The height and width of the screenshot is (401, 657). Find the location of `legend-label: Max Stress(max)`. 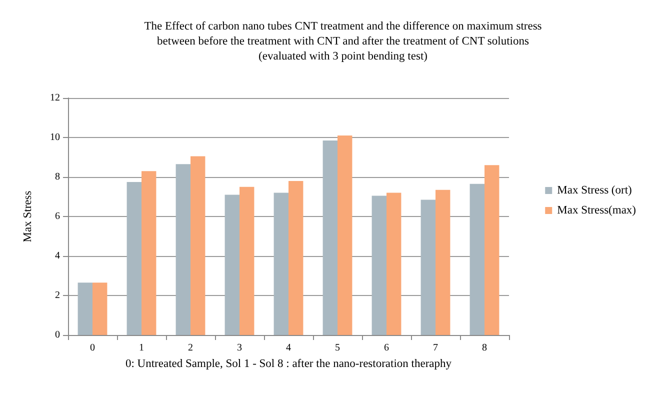

legend-label: Max Stress(max) is located at coordinates (596, 210).